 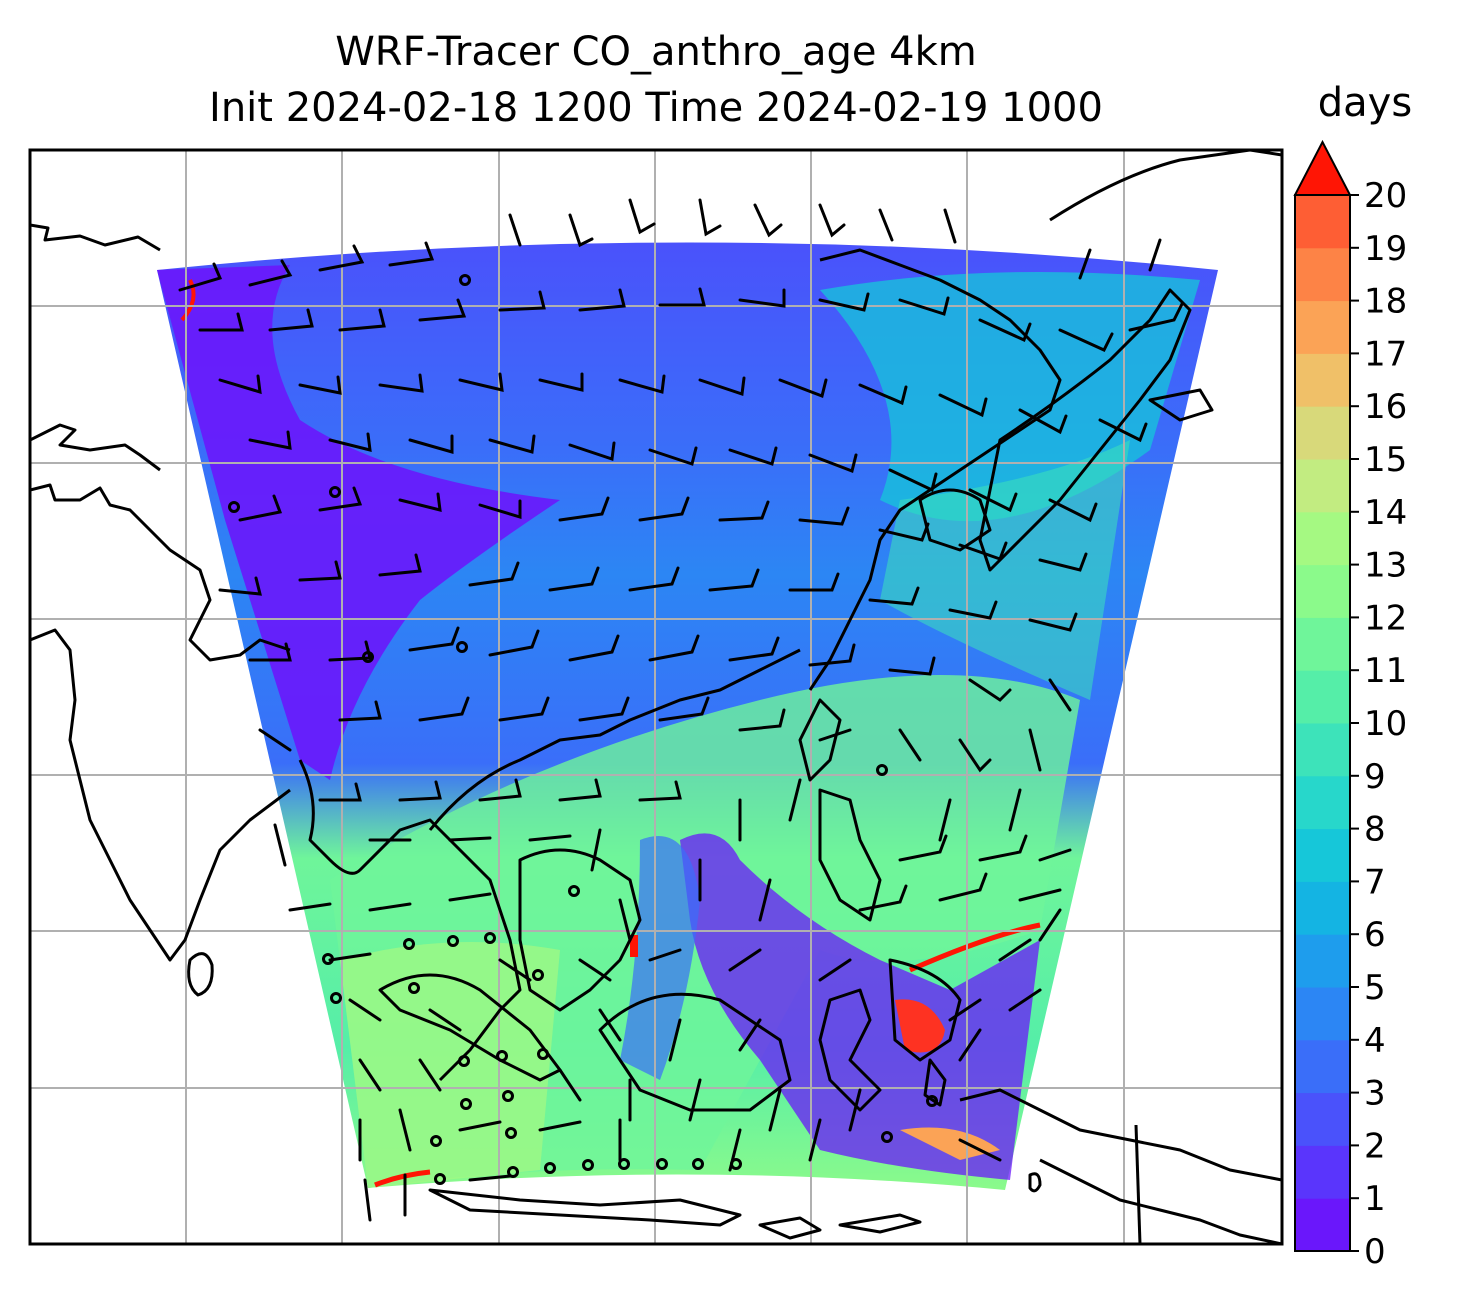 I want to click on coastline-island, so click(x=1035, y=1182).